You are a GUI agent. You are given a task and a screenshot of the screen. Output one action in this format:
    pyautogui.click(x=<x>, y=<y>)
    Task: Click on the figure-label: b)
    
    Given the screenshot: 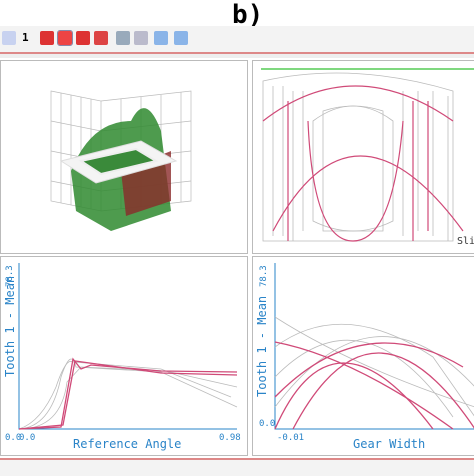 What is the action you would take?
    pyautogui.click(x=248, y=15)
    